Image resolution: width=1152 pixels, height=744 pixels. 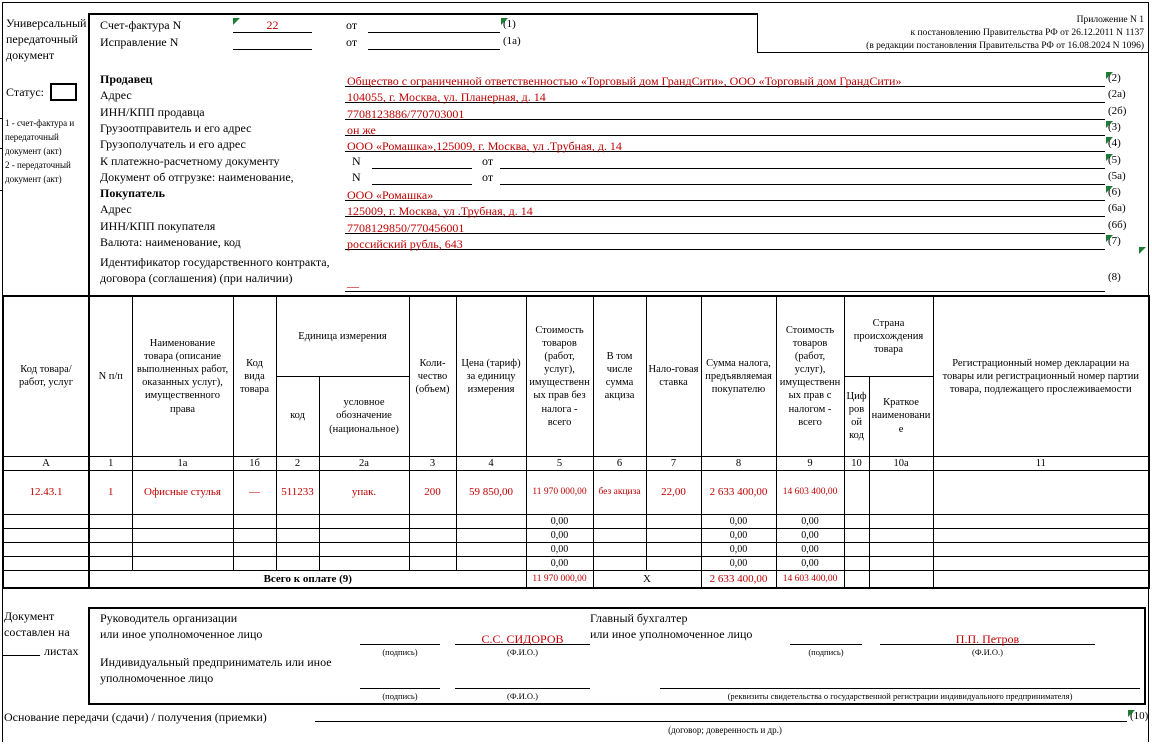 I want to click on number-blank-field, so click(x=422, y=177).